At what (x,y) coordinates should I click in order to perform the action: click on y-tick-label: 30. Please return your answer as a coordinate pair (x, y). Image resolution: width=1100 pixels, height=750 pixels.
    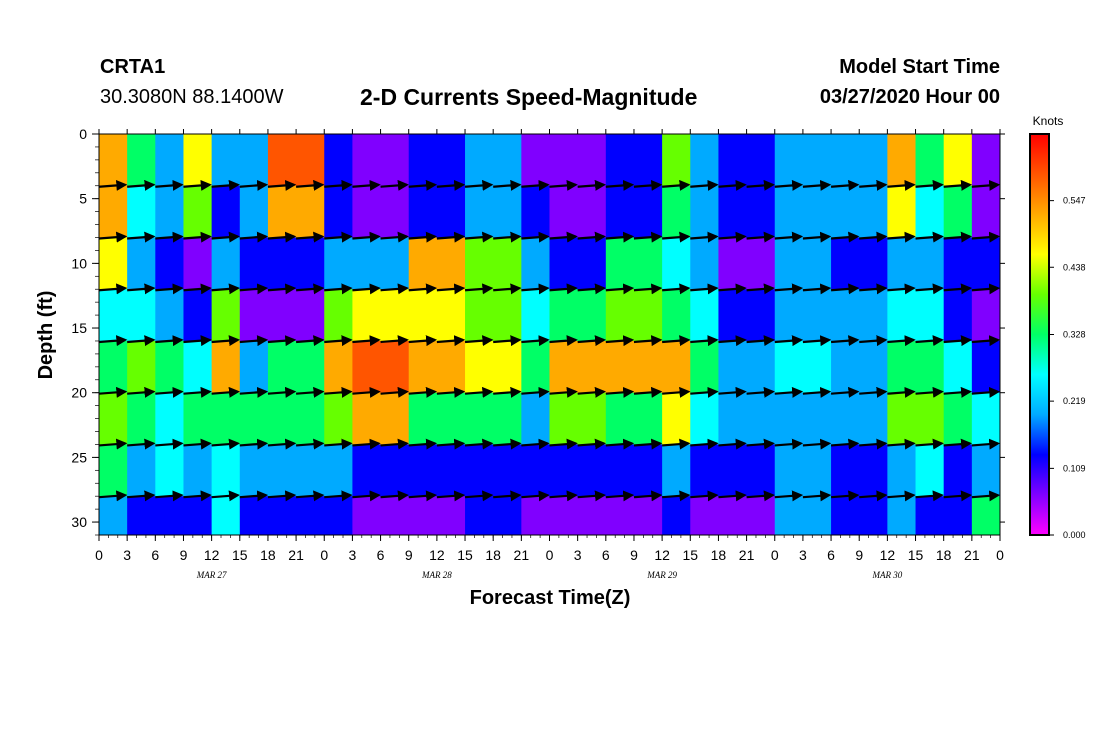
    Looking at the image, I should click on (79, 522).